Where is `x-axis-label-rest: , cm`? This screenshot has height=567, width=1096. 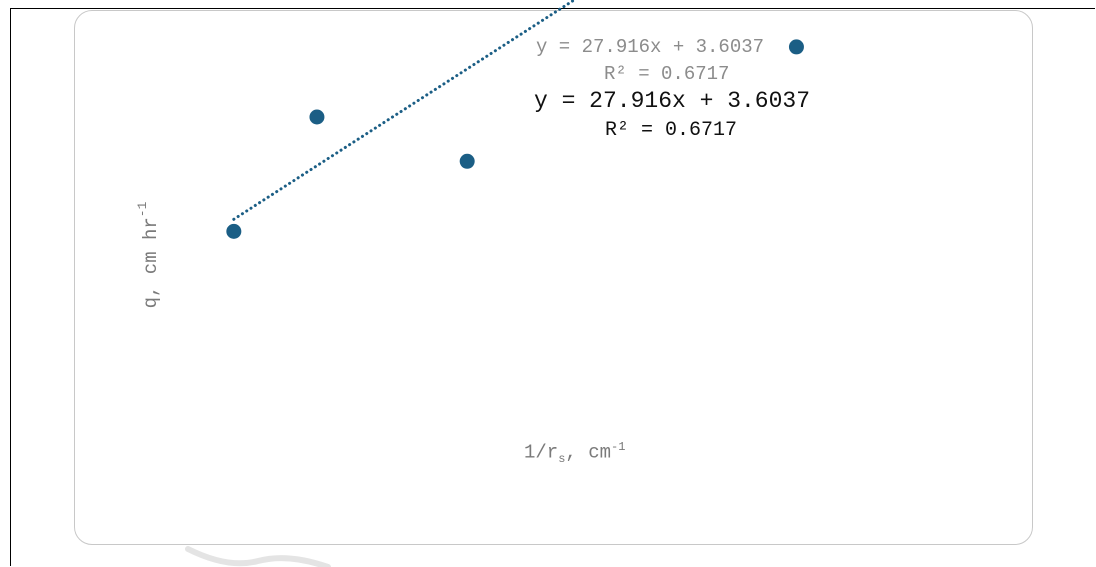
x-axis-label-rest: , cm is located at coordinates (588, 452).